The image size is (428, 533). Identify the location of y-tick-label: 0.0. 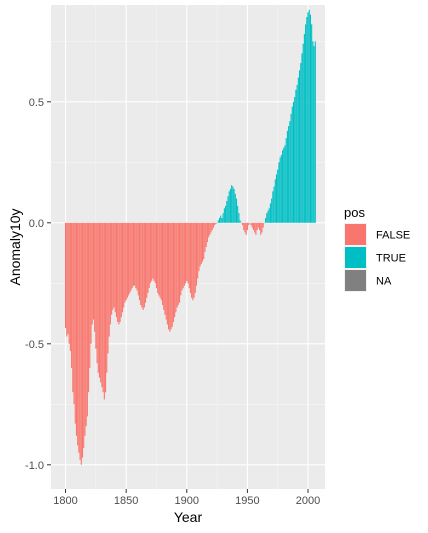
(36, 224).